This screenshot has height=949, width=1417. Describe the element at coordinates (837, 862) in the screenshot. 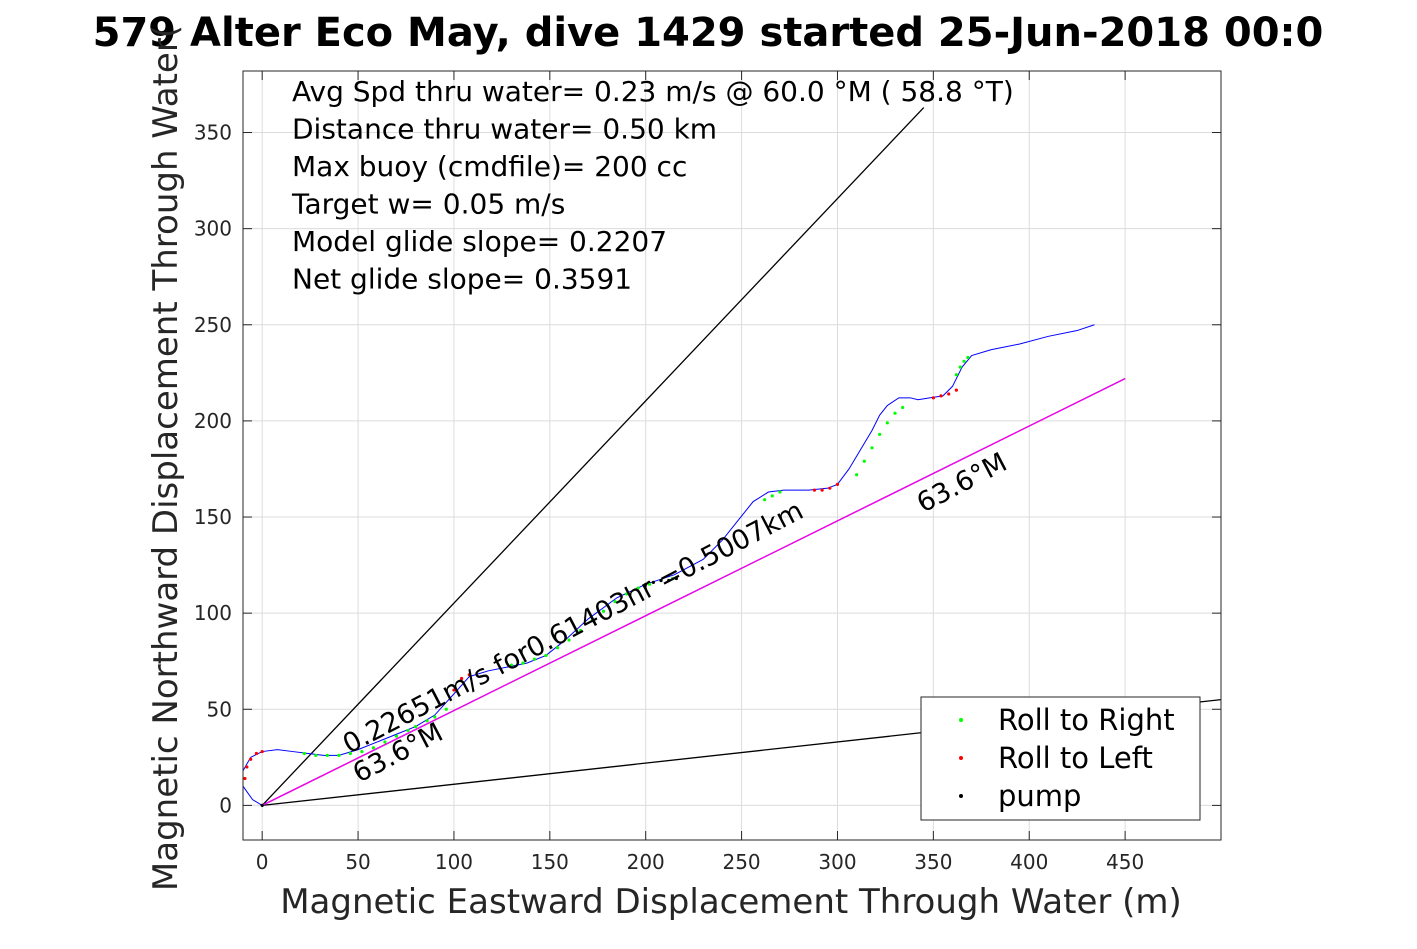

I see `x-tick-label: 300` at that location.